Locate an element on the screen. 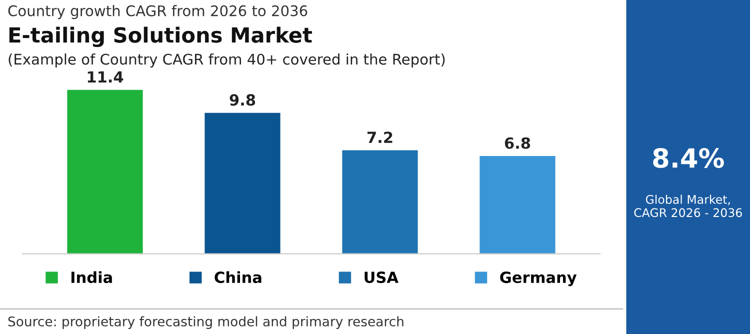  legend-label: India is located at coordinates (91, 277).